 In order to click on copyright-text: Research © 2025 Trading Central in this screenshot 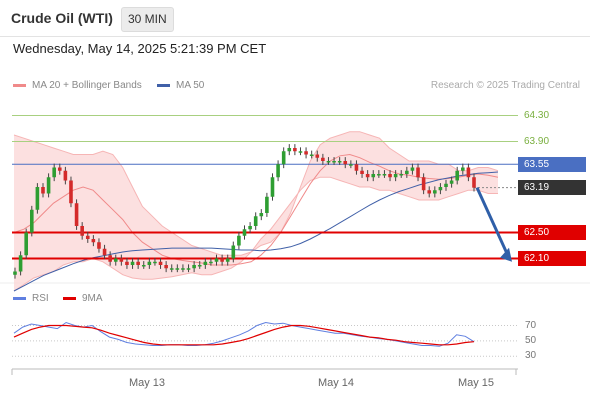, I will do `click(505, 85)`.